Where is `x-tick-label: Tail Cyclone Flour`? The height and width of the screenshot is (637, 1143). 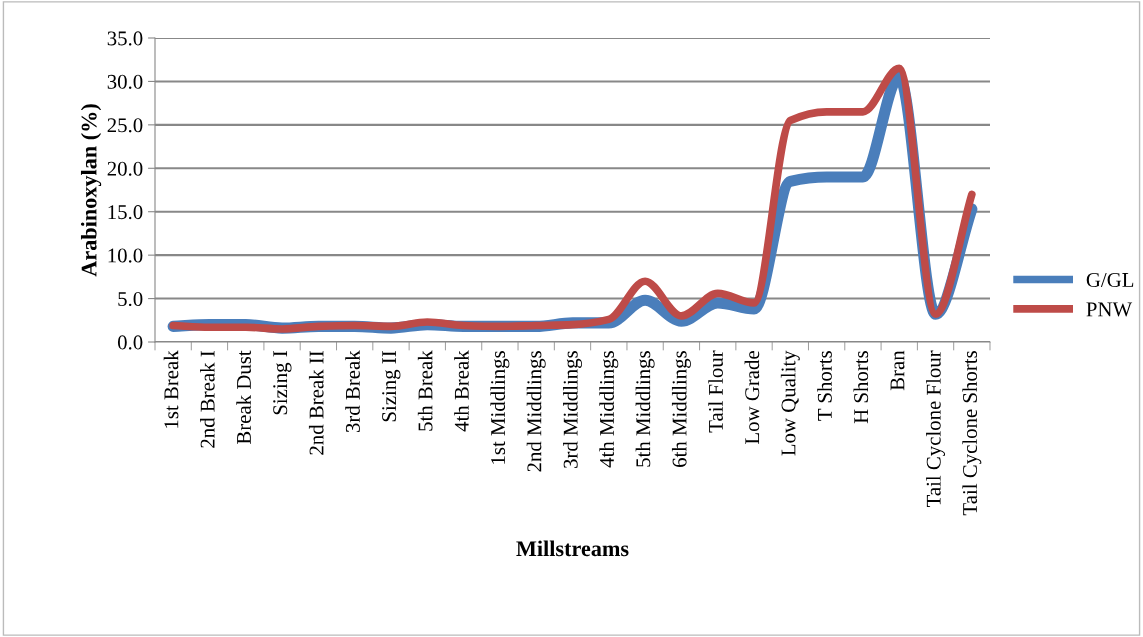
x-tick-label: Tail Cyclone Flour is located at coordinates (936, 429).